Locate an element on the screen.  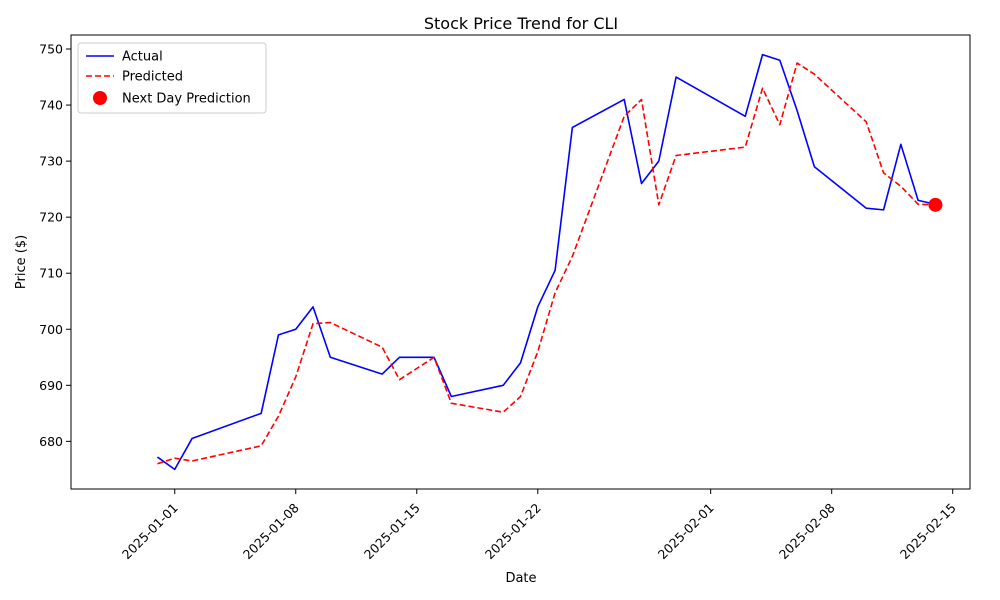
y-tick-label: 740 is located at coordinates (51, 105).